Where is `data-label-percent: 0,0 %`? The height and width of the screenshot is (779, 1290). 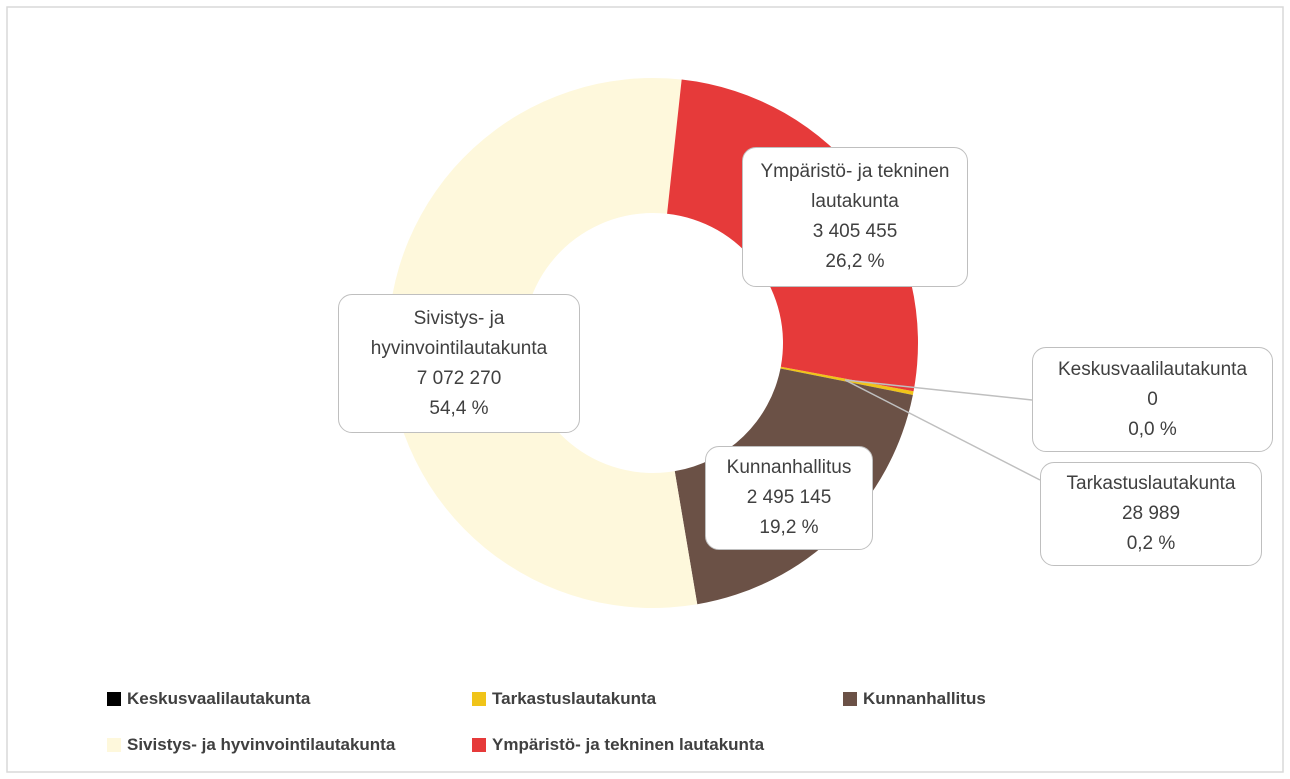
data-label-percent: 0,0 % is located at coordinates (1152, 429).